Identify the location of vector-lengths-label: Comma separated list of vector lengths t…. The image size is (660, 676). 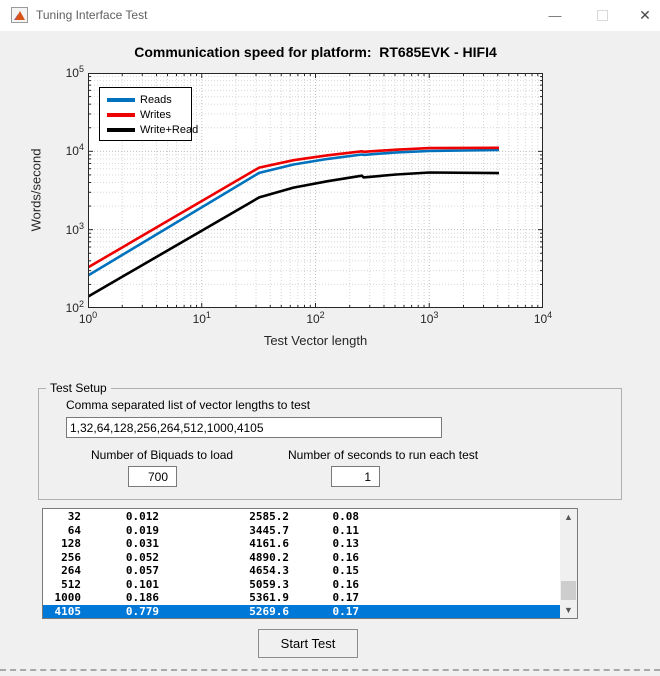
(188, 405).